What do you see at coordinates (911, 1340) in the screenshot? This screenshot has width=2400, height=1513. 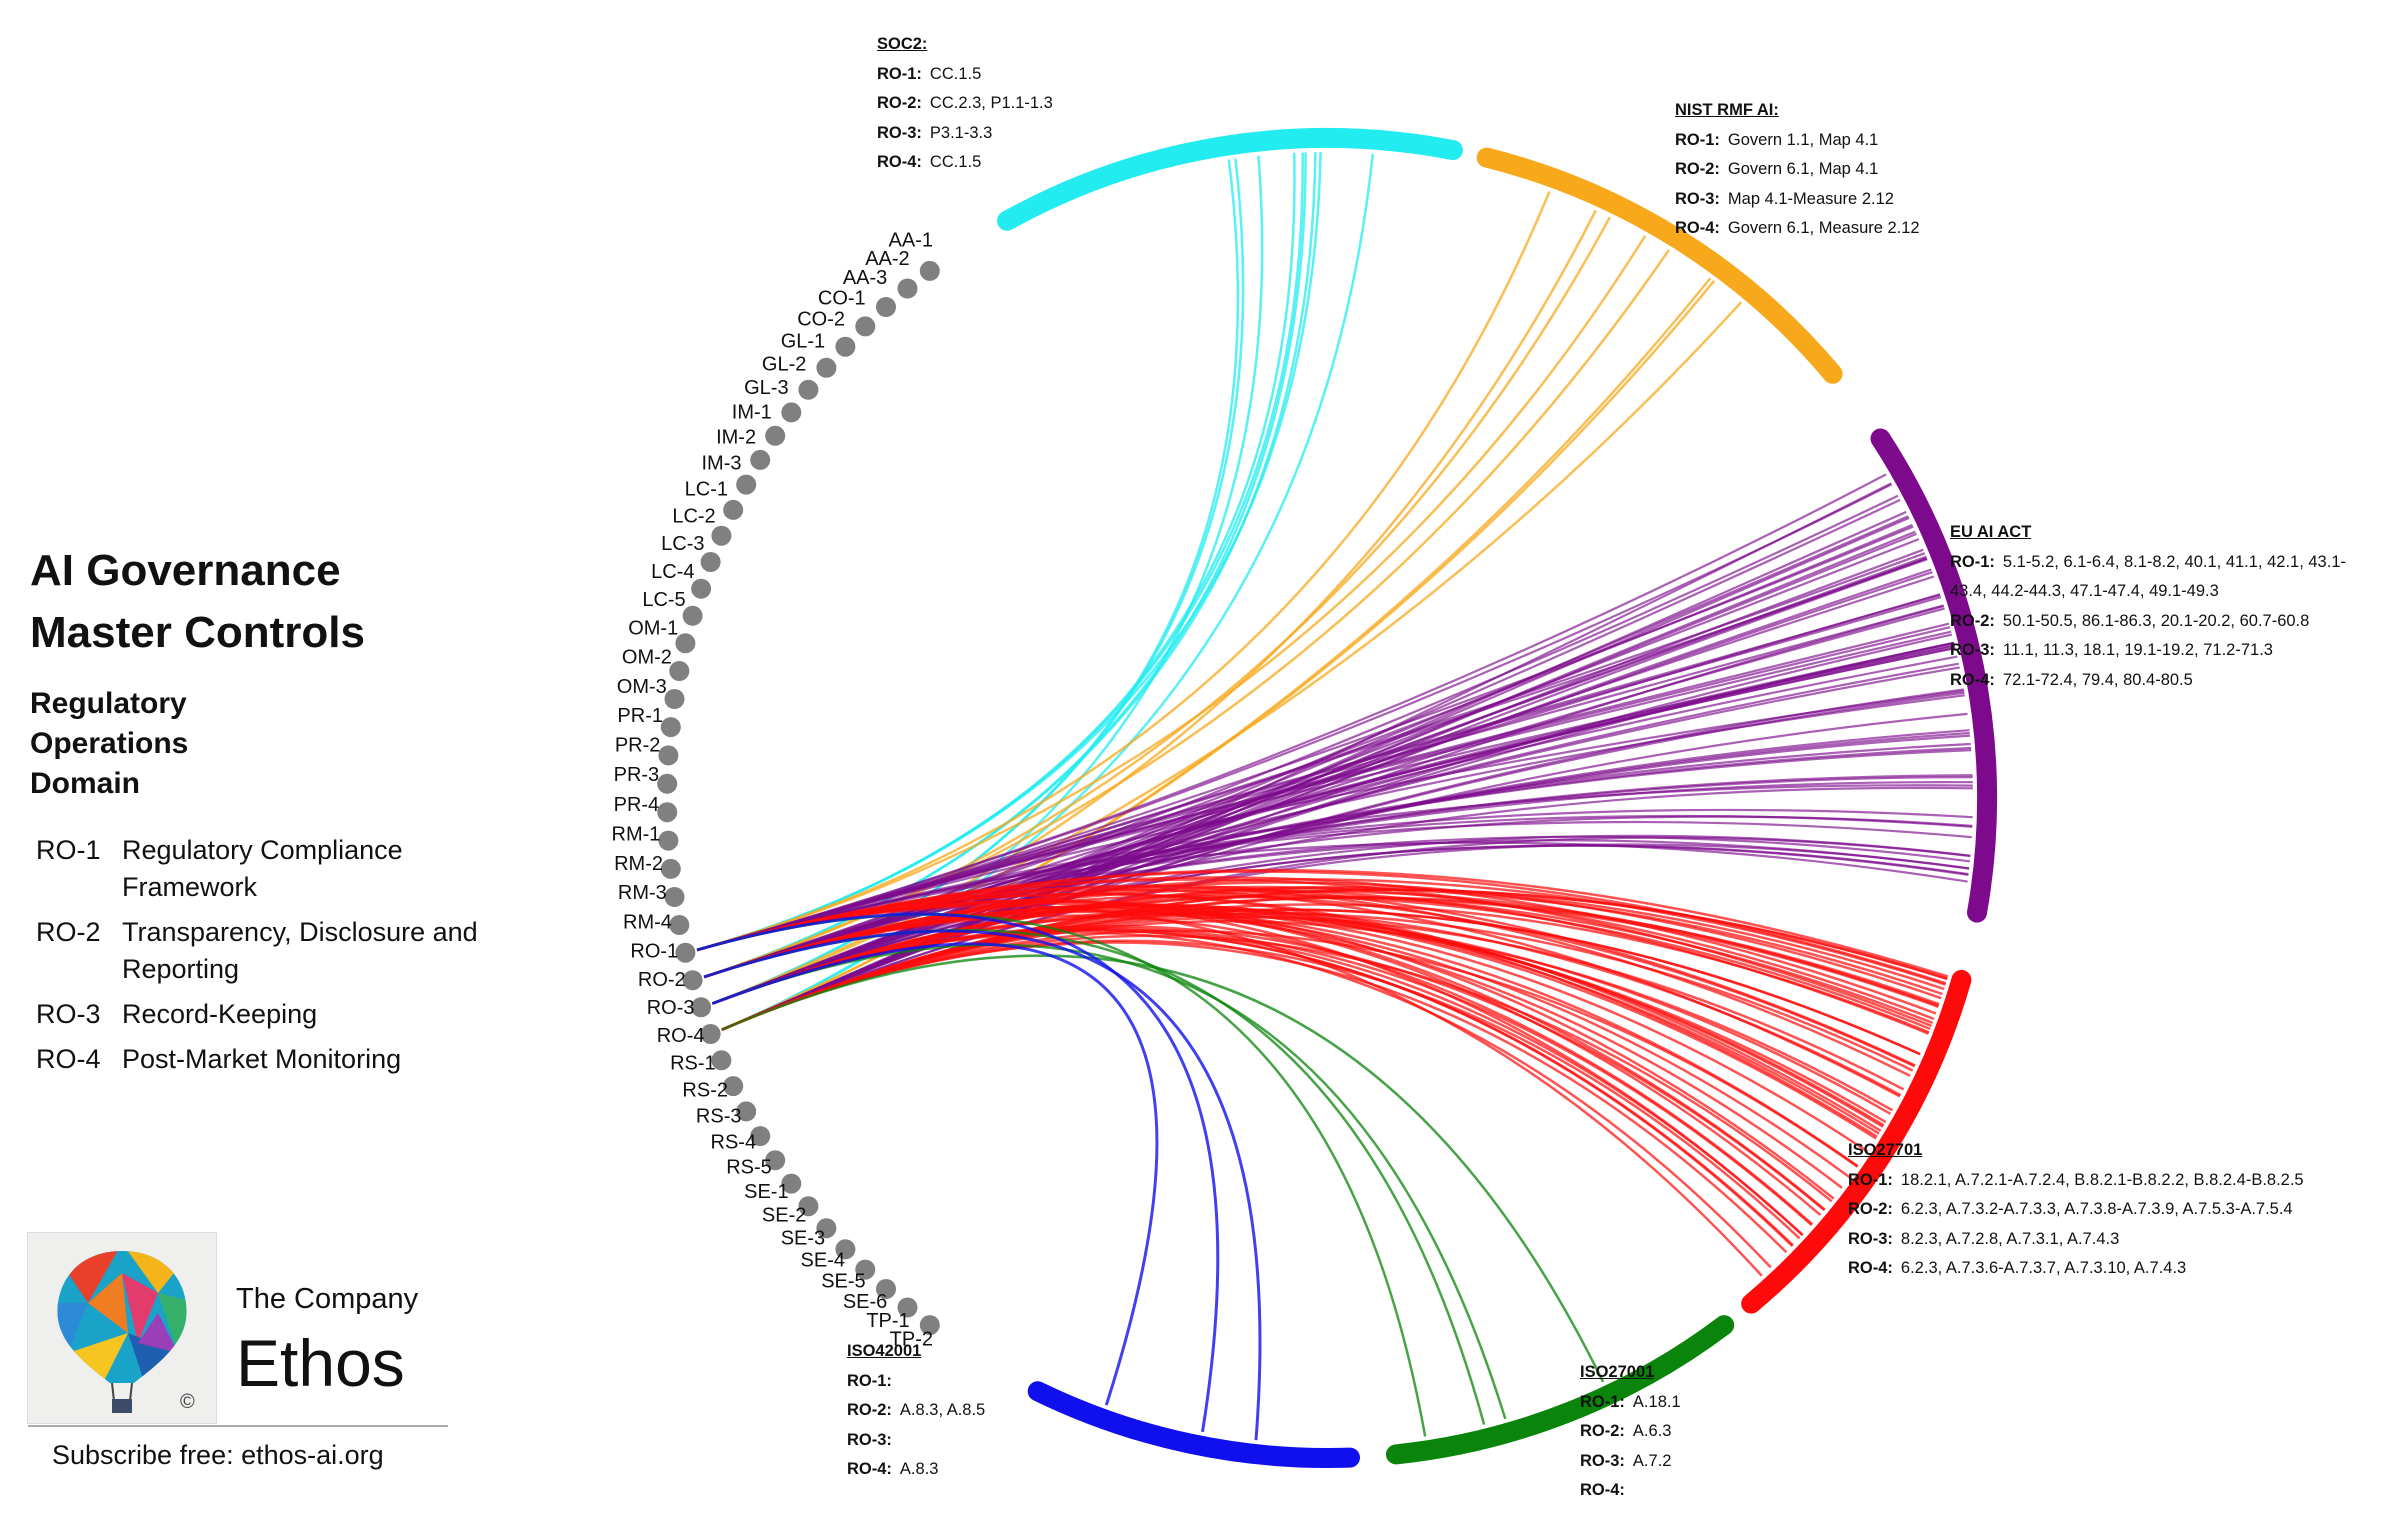 I see `control-label: TP-2` at bounding box center [911, 1340].